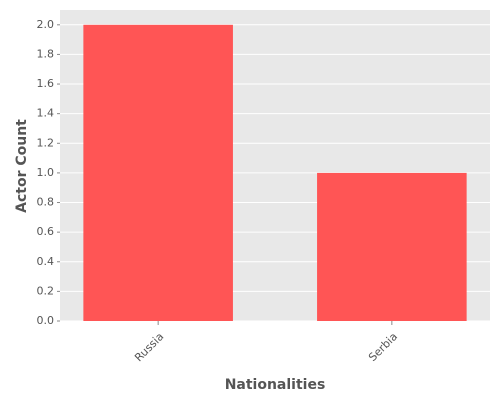 Image resolution: width=500 pixels, height=400 pixels. I want to click on y-tick-label: 1.6, so click(46, 83).